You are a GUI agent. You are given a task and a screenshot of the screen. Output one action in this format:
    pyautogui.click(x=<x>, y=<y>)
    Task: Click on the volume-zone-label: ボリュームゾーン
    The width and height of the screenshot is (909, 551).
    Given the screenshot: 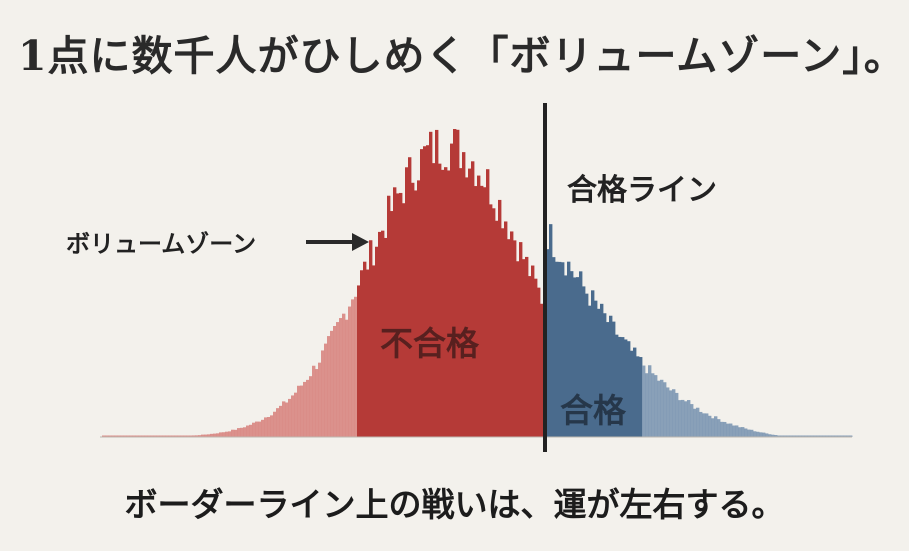 What is the action you would take?
    pyautogui.click(x=161, y=244)
    